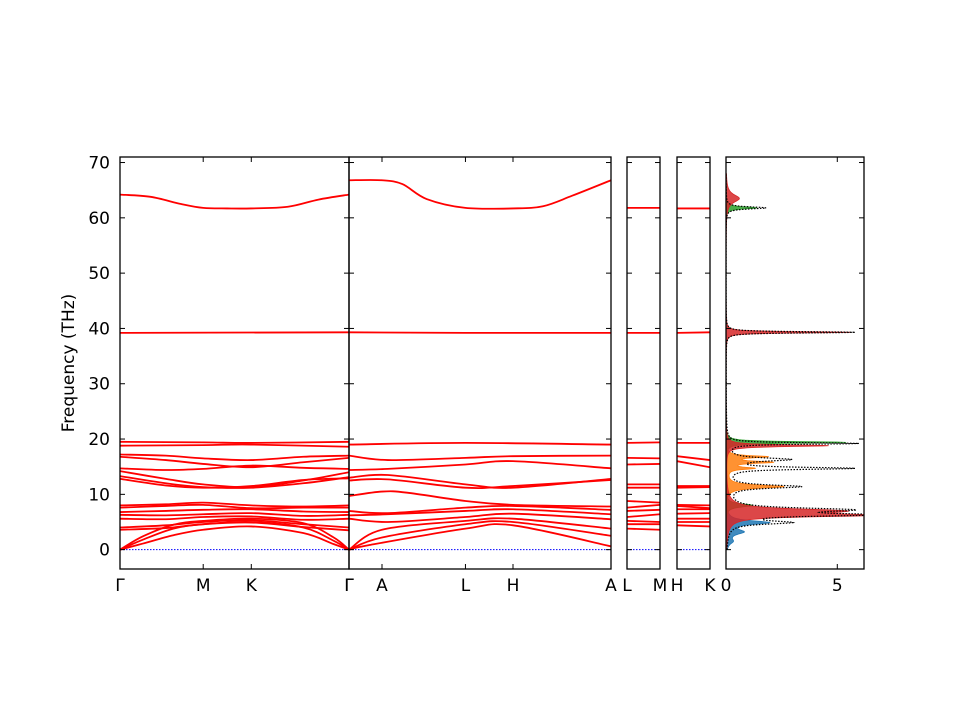  I want to click on y-tick-label: 10, so click(99, 495).